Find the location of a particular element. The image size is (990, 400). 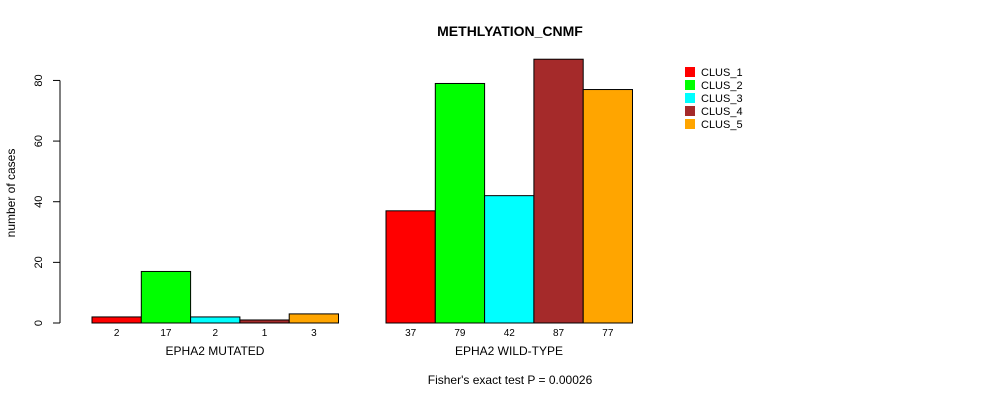

y-tick-label: 0 is located at coordinates (39, 323).